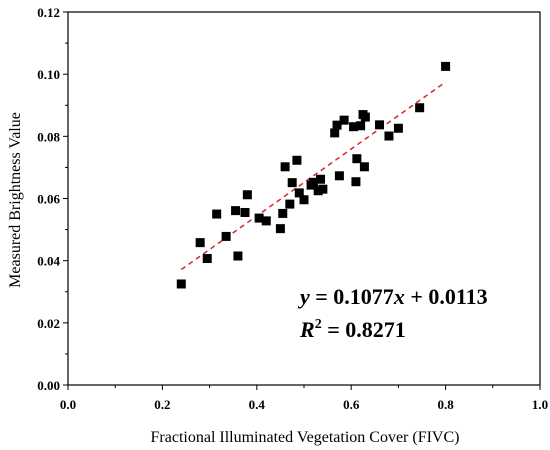 Image resolution: width=550 pixels, height=450 pixels. I want to click on y-tick-label: 0.02, so click(48, 323).